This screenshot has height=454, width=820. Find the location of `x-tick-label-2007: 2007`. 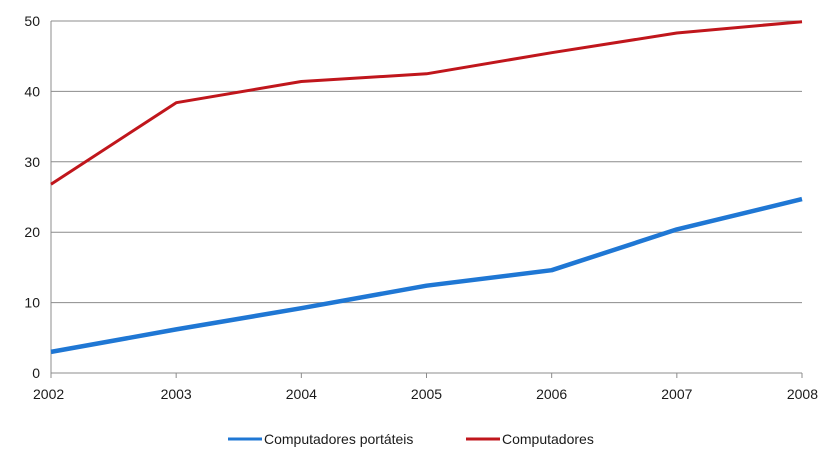

x-tick-label-2007: 2007 is located at coordinates (676, 394).